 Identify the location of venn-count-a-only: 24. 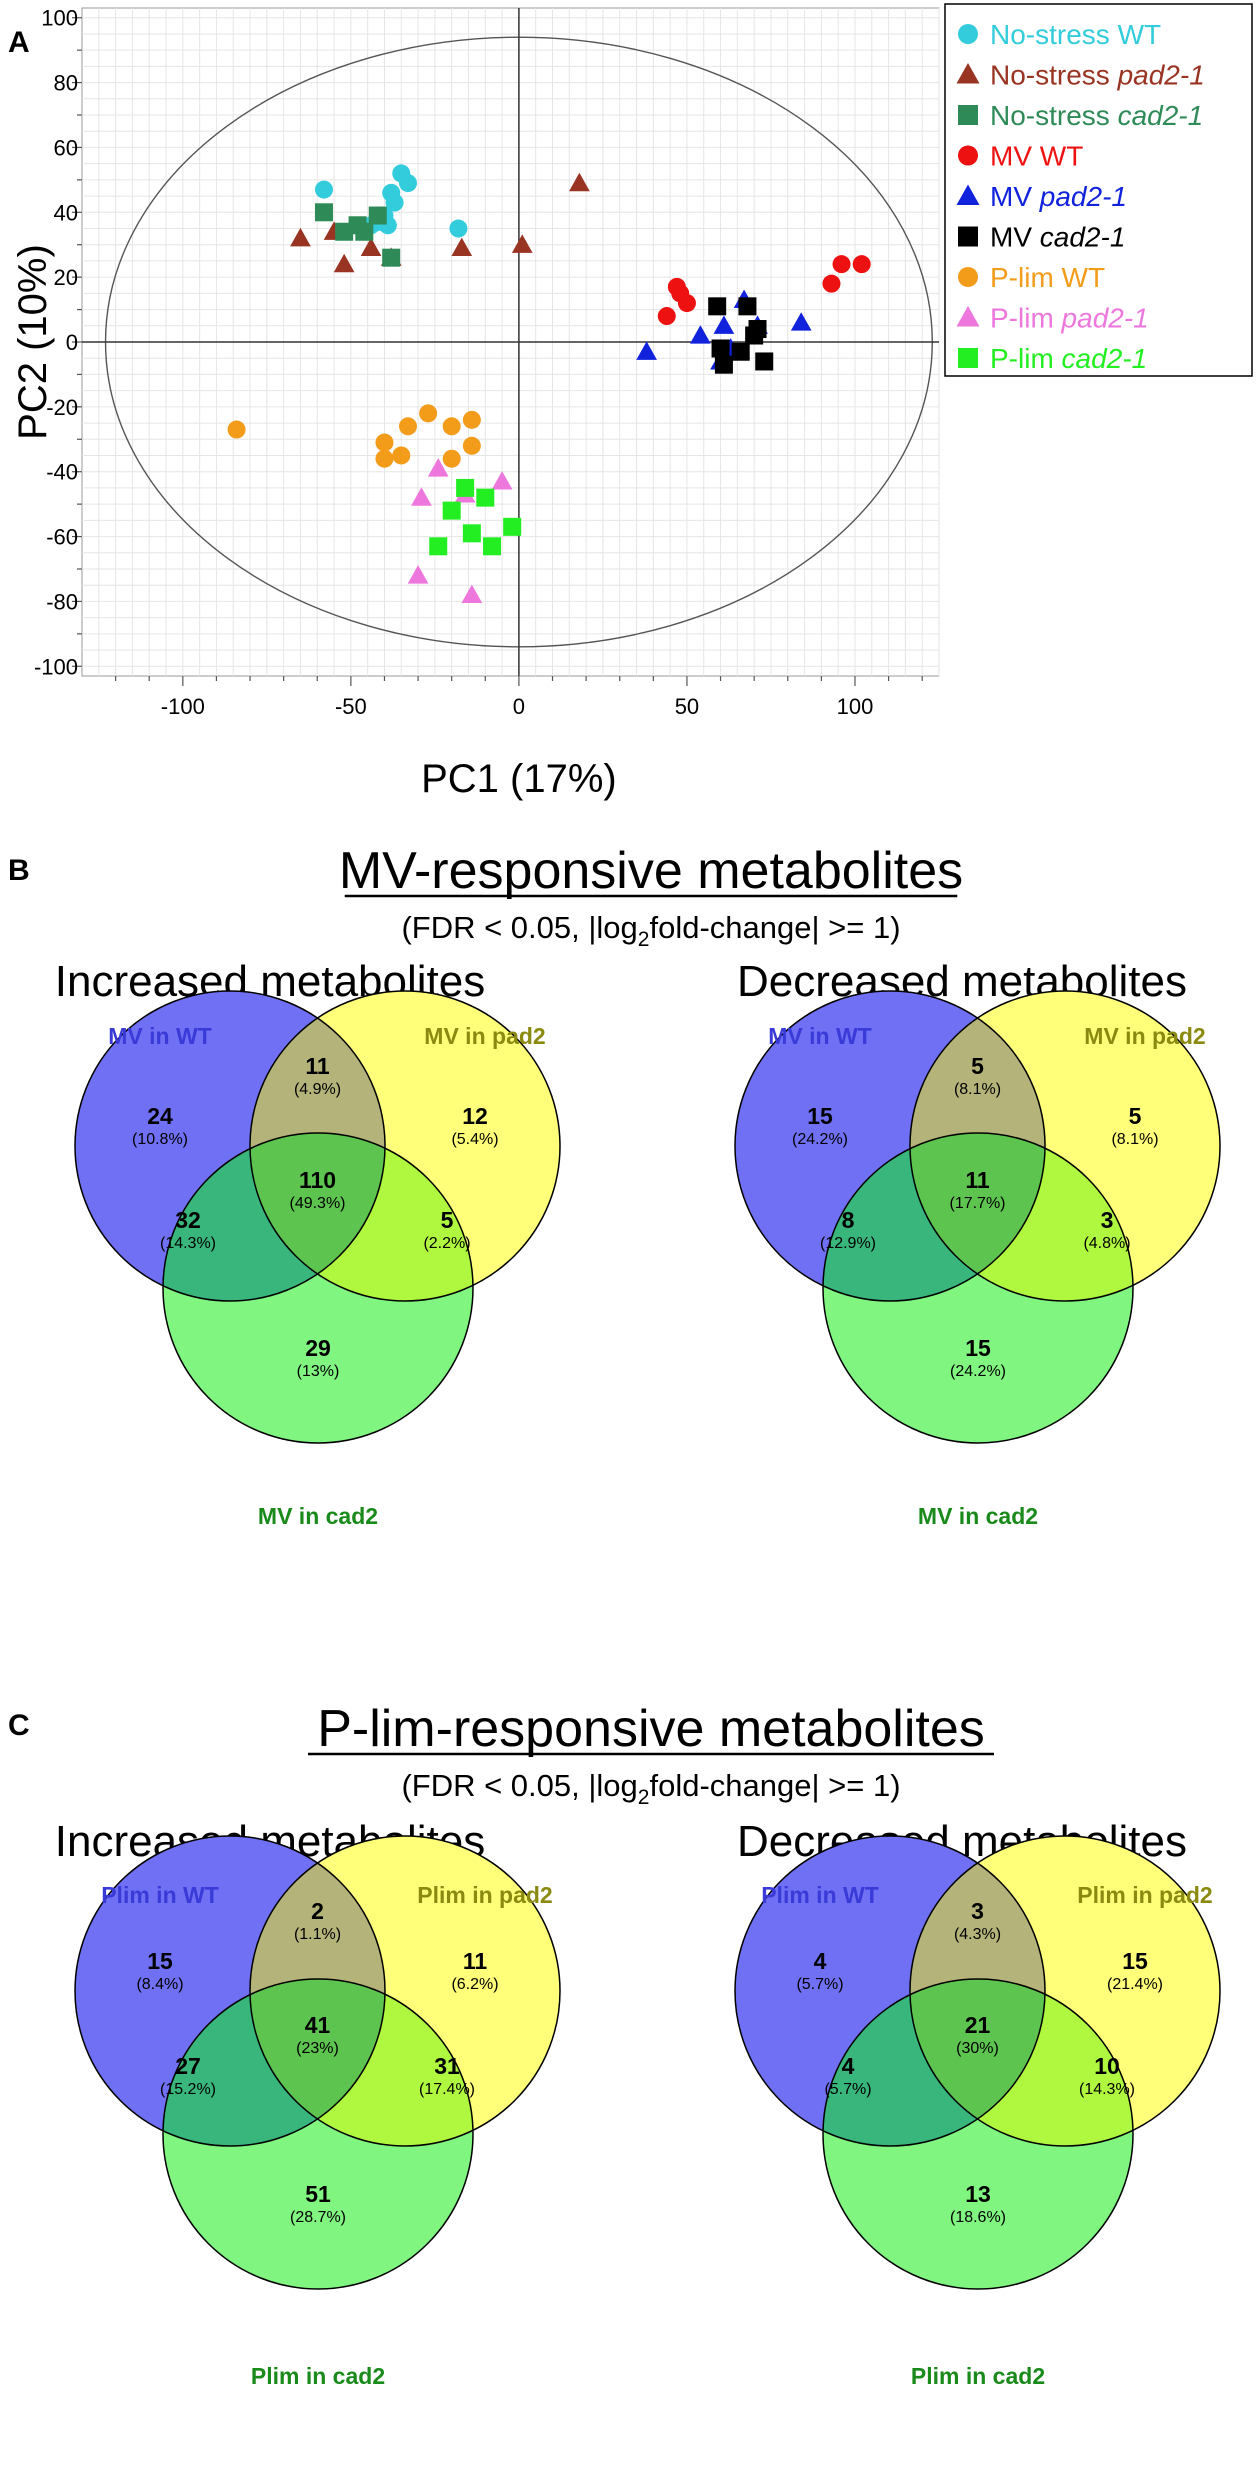
(160, 1116).